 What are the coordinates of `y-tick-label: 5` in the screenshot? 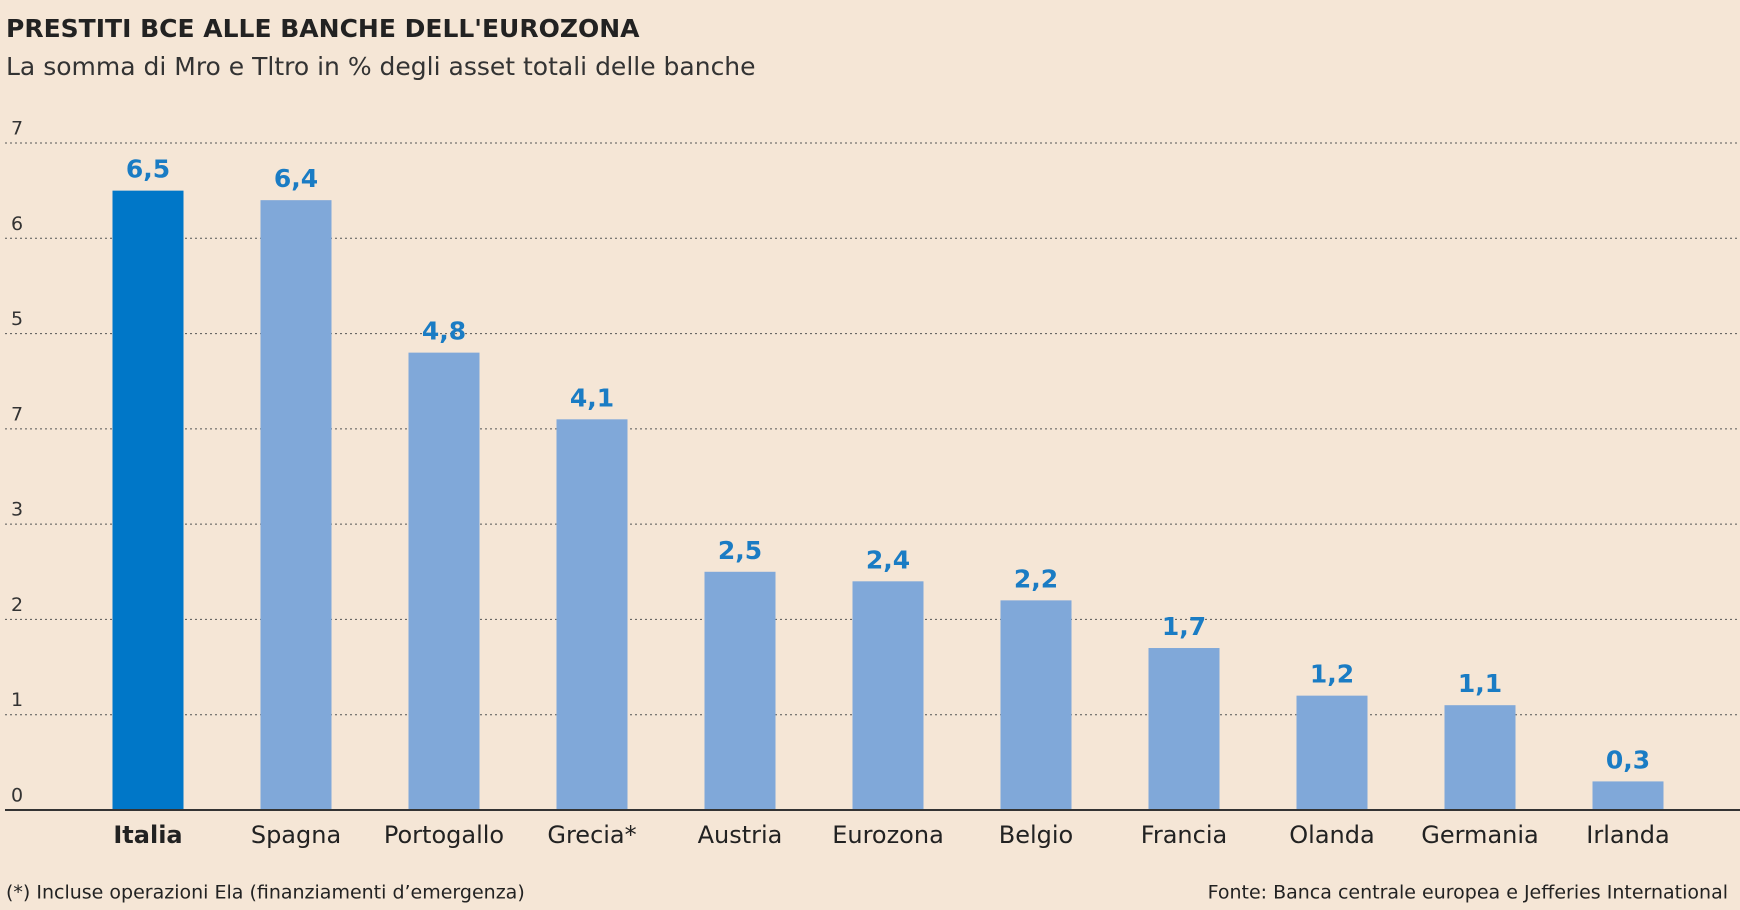 It's located at (17, 319).